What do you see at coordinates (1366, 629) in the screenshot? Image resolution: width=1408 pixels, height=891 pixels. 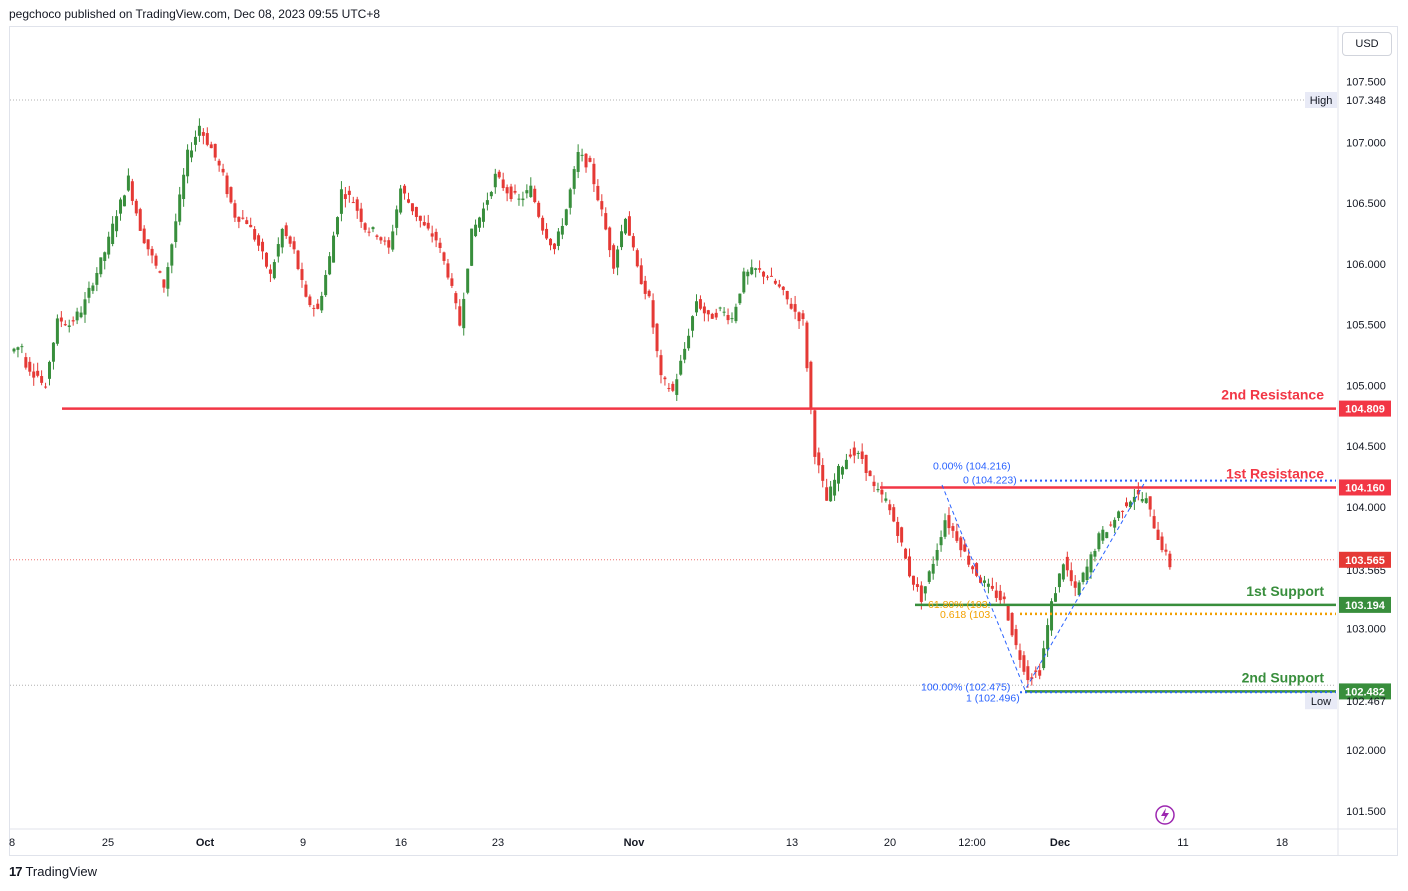 I see `y-tick-label: 103.000` at bounding box center [1366, 629].